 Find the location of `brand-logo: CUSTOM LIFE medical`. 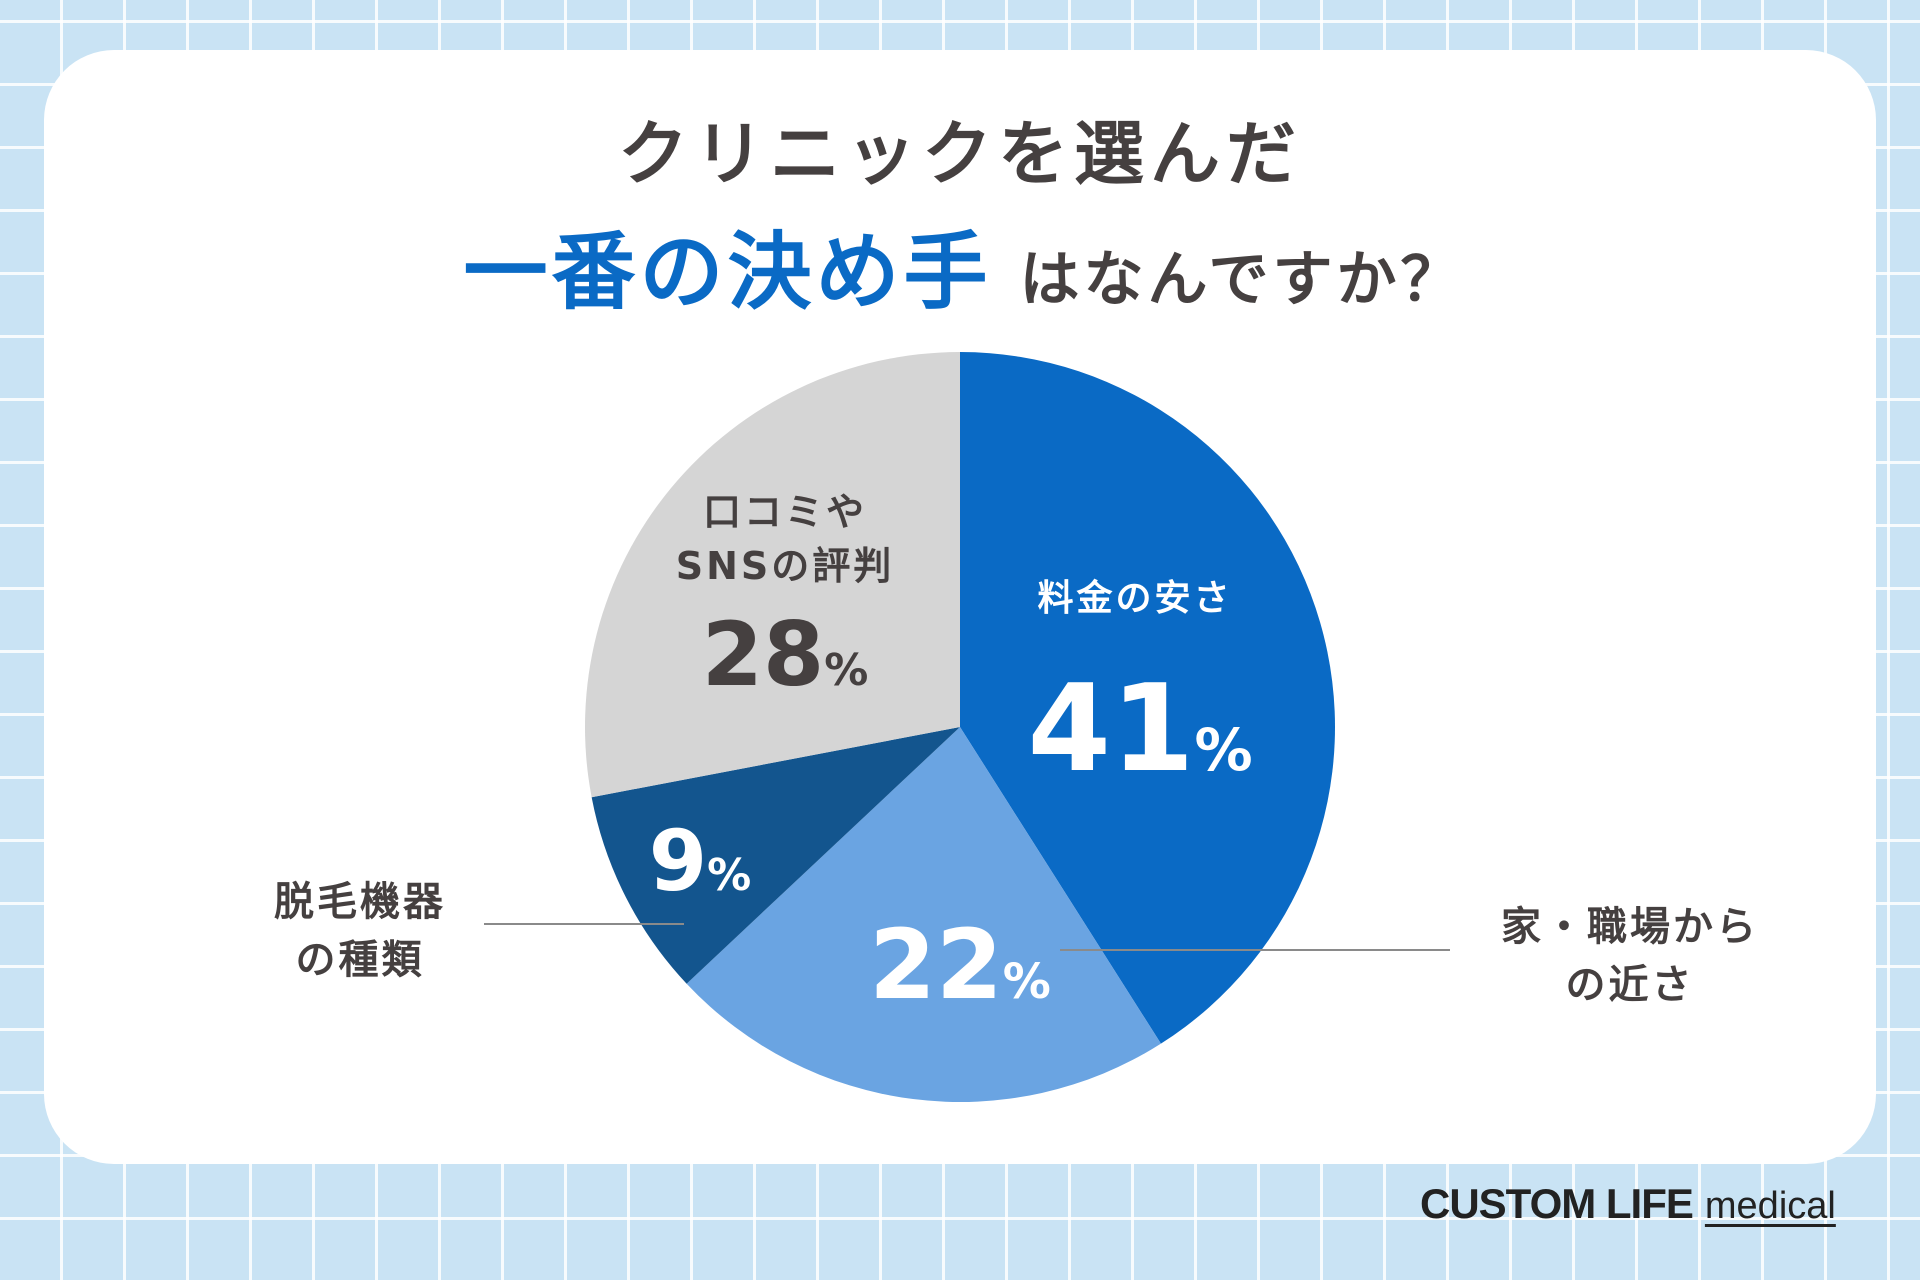

brand-logo: CUSTOM LIFE medical is located at coordinates (1628, 1203).